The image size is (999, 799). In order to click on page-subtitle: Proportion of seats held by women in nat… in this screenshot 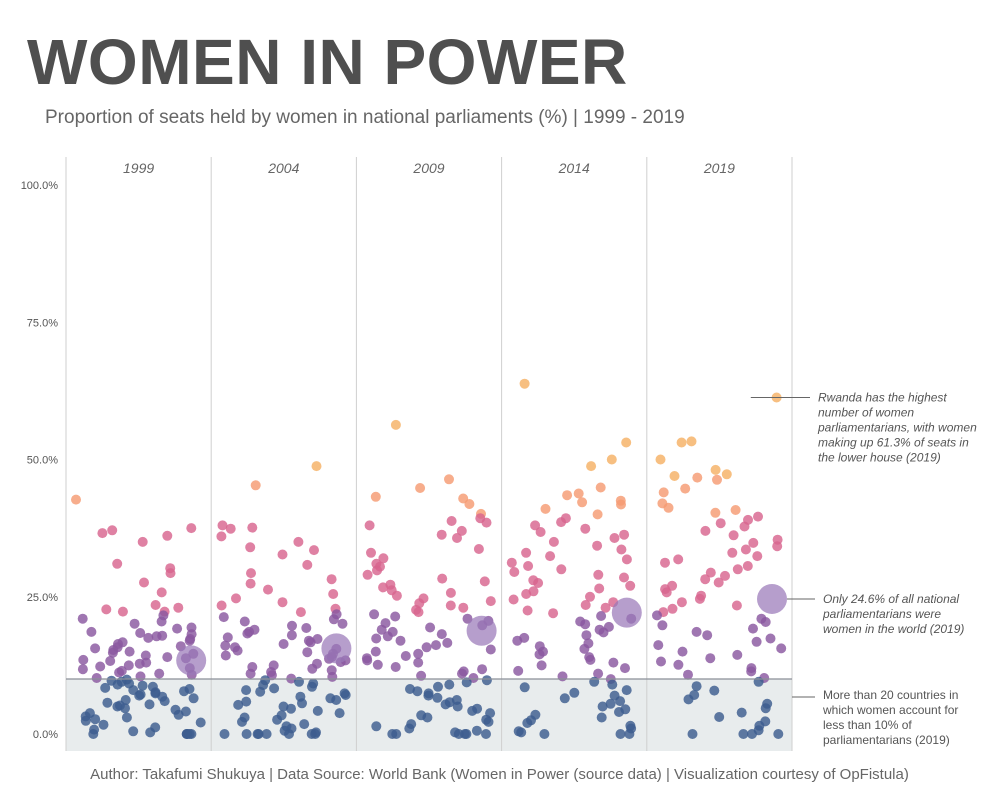, I will do `click(365, 117)`.